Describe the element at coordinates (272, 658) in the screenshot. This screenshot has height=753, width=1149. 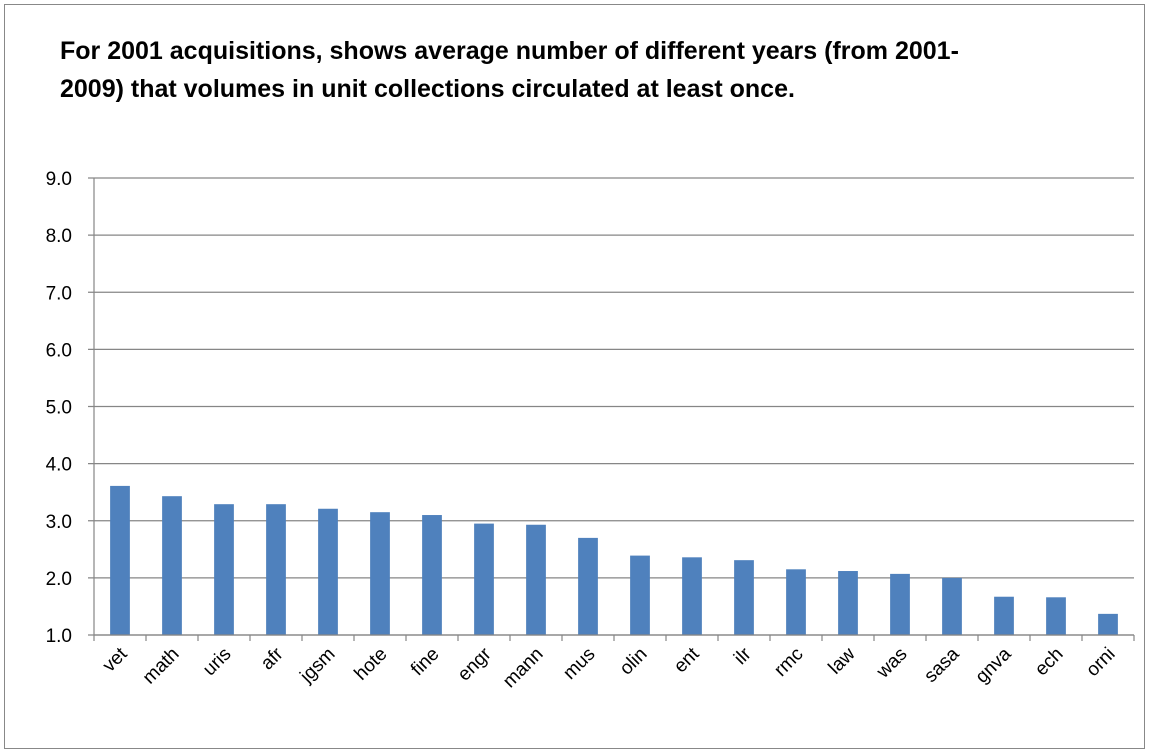
I see `x-tick-label: afr` at that location.